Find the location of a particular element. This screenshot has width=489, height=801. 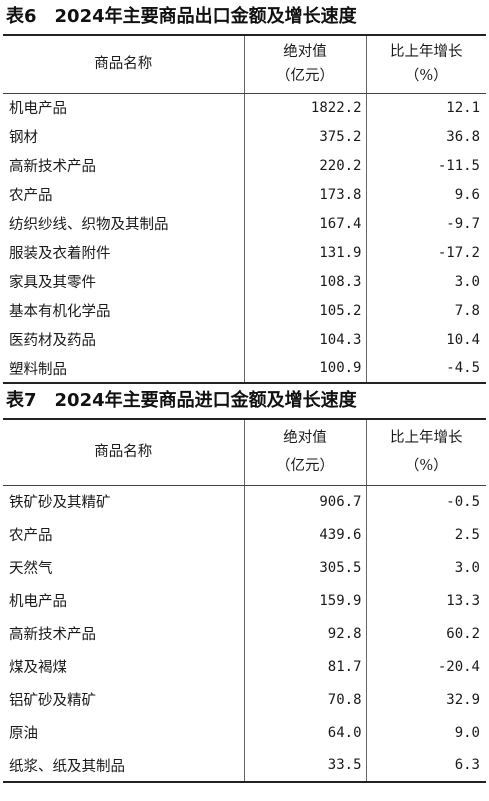

row-growth-cell: 10.4 is located at coordinates (425, 339).